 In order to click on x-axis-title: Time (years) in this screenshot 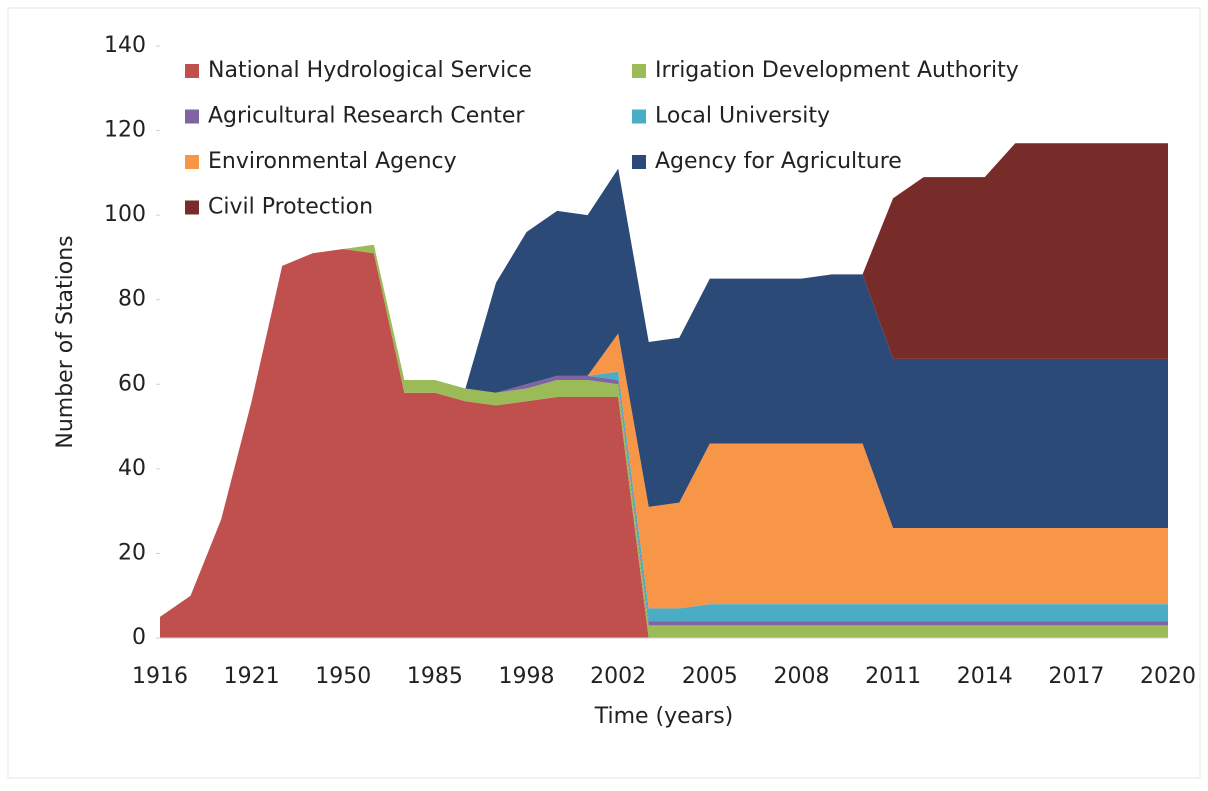, I will do `click(664, 716)`.